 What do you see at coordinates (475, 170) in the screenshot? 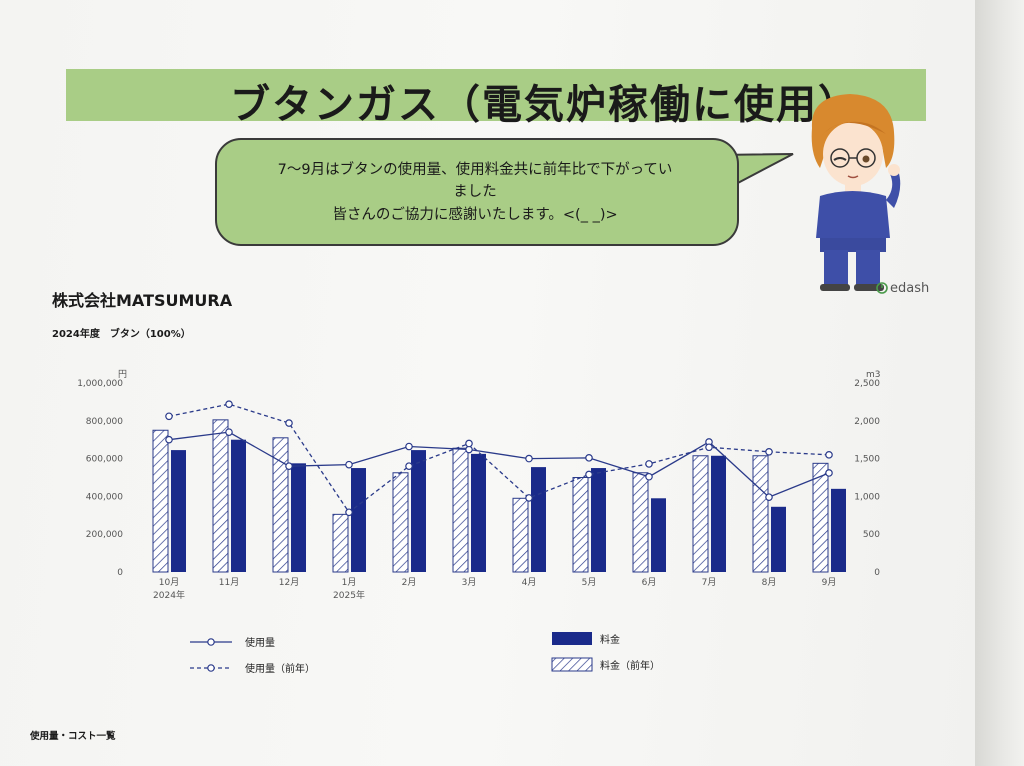
I see `bubble-line-1: 7～9月はブタンの使用量、使用料金共に前年比で下がってい` at bounding box center [475, 170].